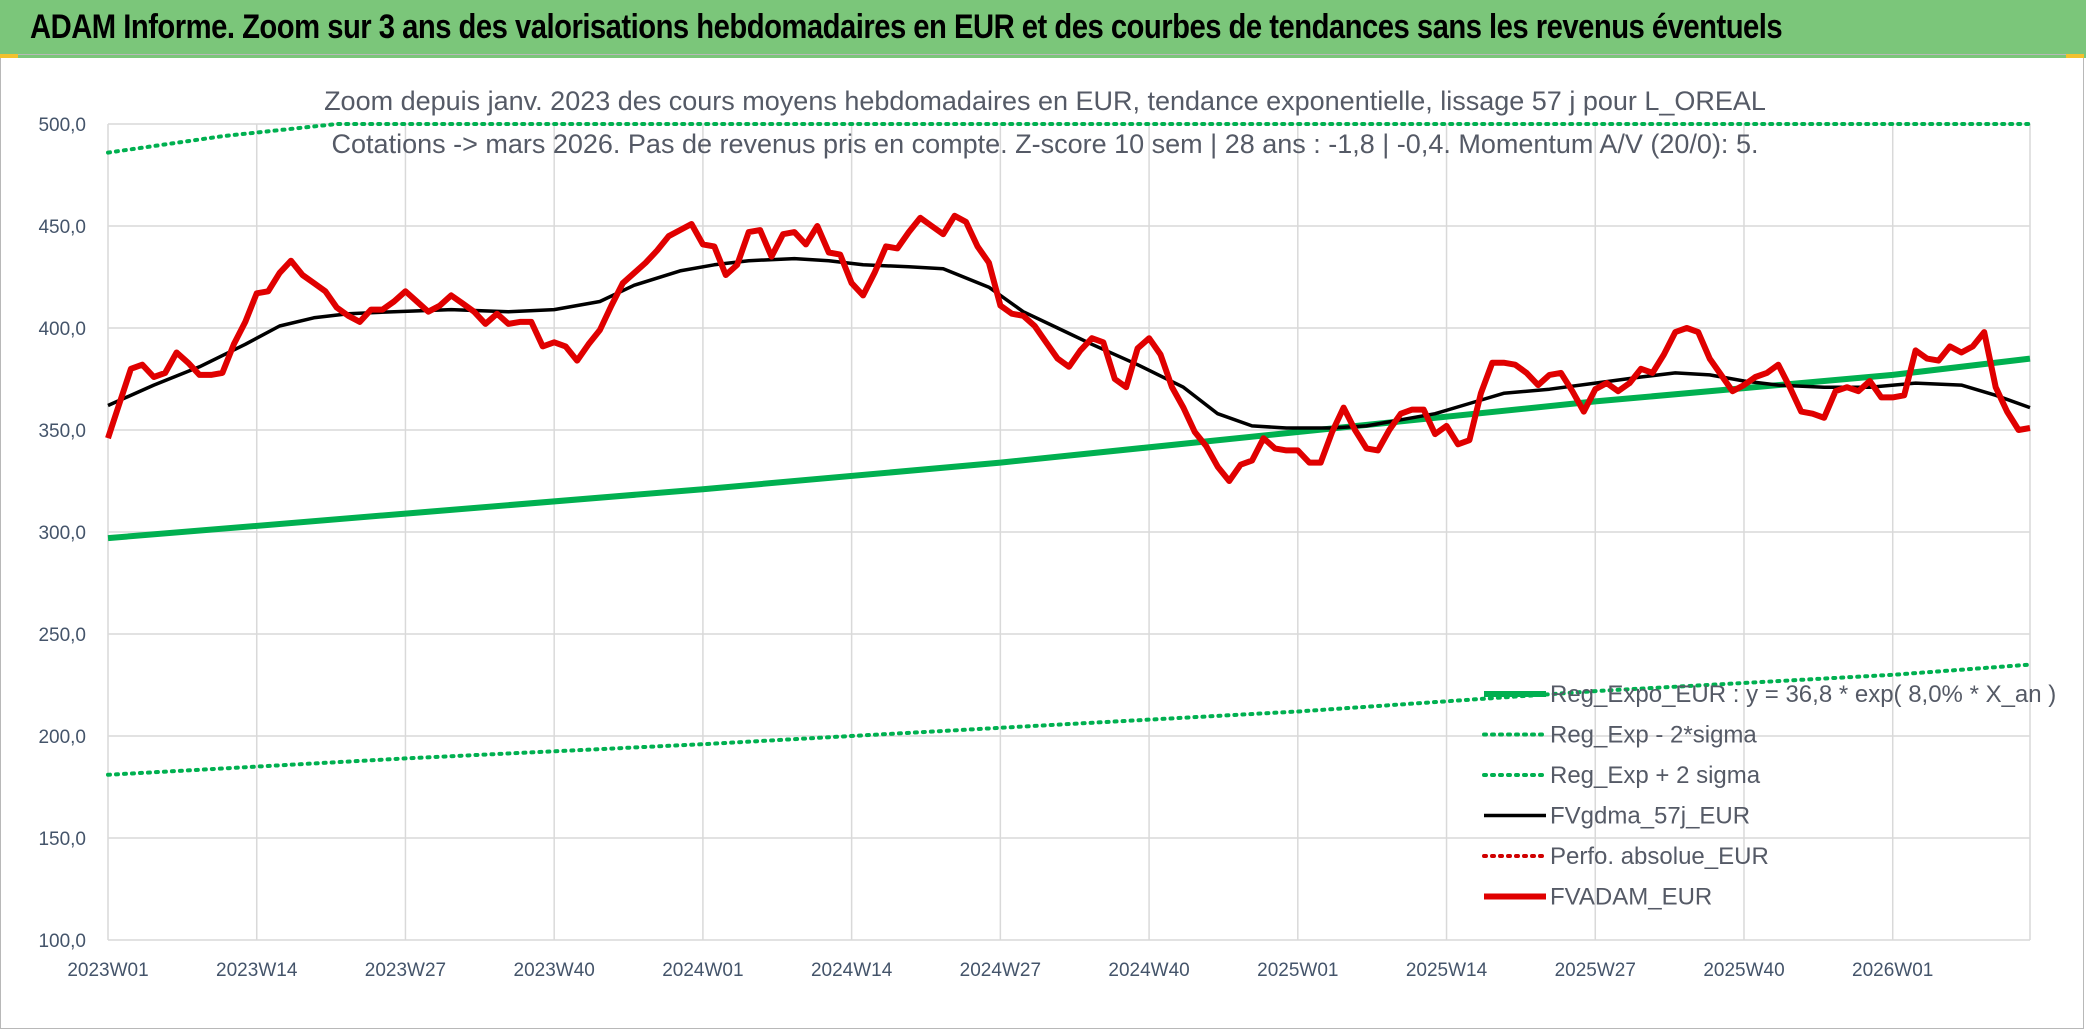 The width and height of the screenshot is (2086, 1031). Describe the element at coordinates (1595, 970) in the screenshot. I see `x-tick-label: 2025W27` at that location.